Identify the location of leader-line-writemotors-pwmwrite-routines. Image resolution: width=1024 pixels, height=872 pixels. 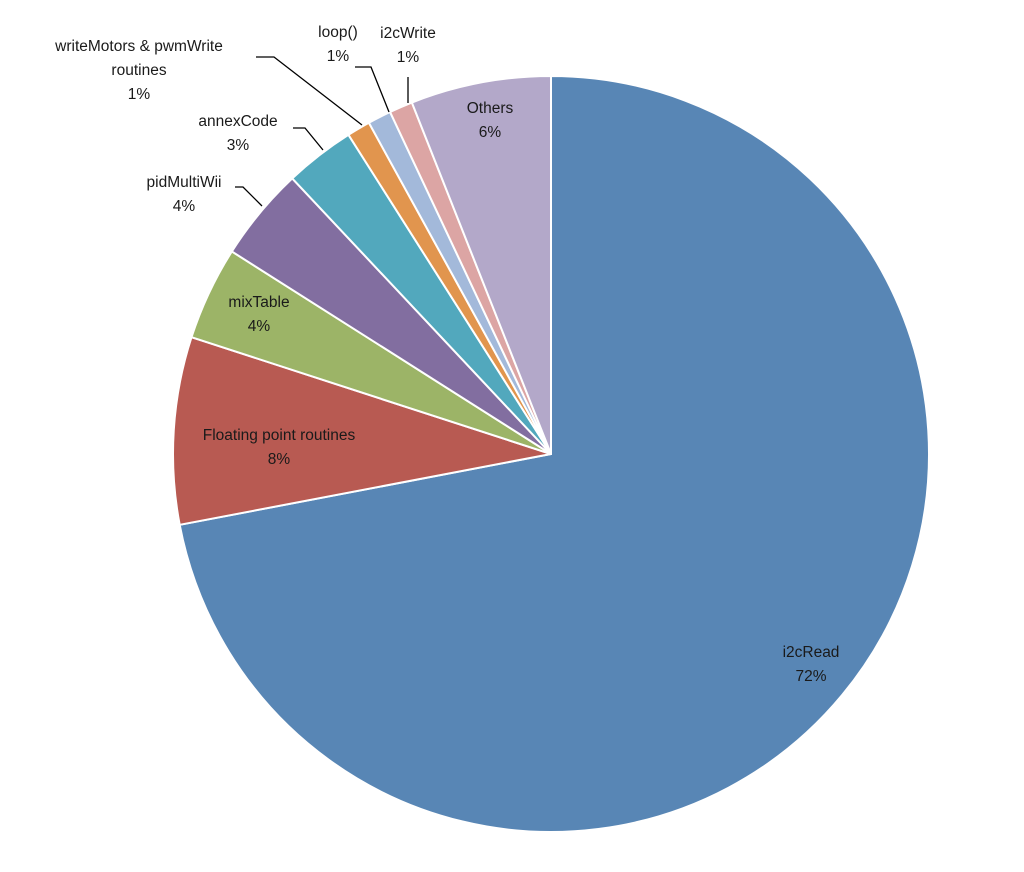
(309, 91).